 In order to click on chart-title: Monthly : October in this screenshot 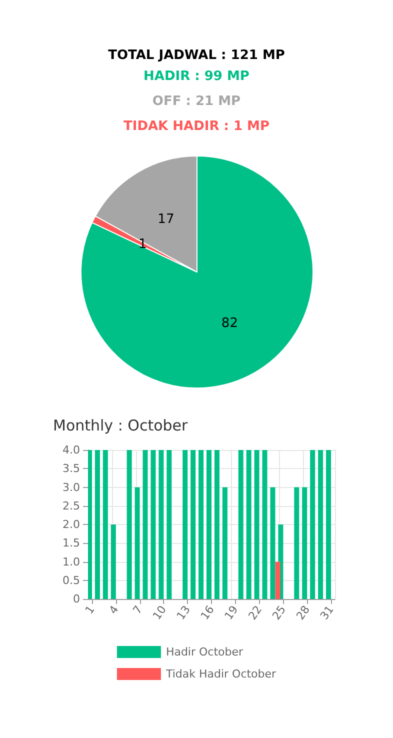, I will do `click(121, 425)`.